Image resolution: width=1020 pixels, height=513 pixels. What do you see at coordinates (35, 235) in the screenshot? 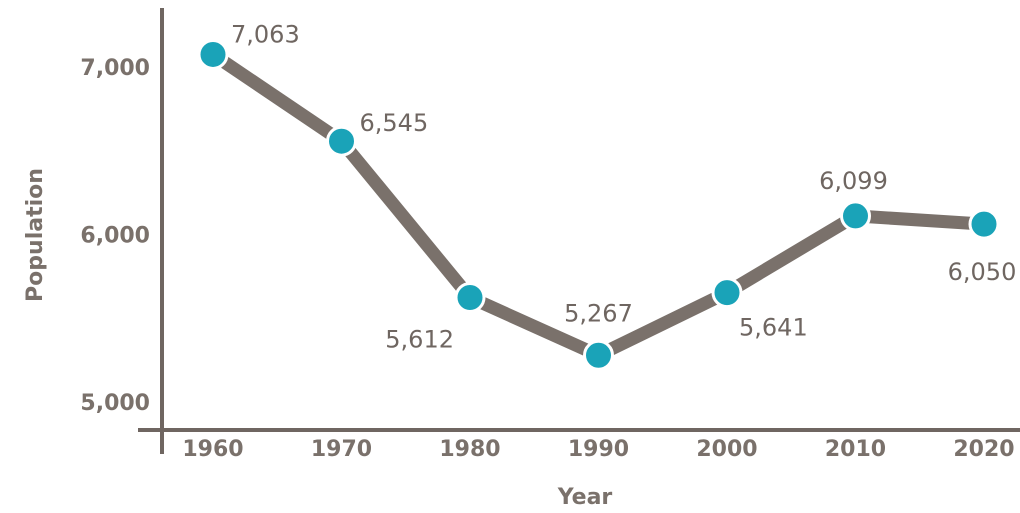
I see `y-axis-title: Population` at bounding box center [35, 235].